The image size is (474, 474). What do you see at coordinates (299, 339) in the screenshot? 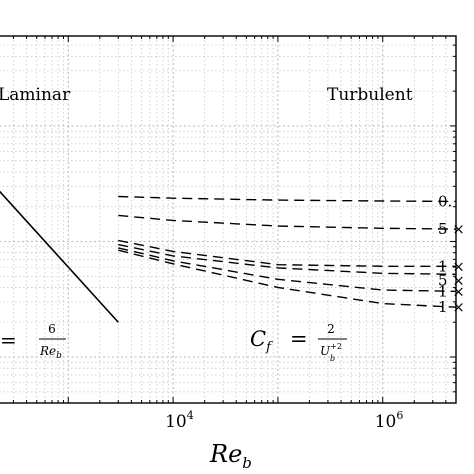
I see `turbulent-formula-eq: =` at bounding box center [299, 339].